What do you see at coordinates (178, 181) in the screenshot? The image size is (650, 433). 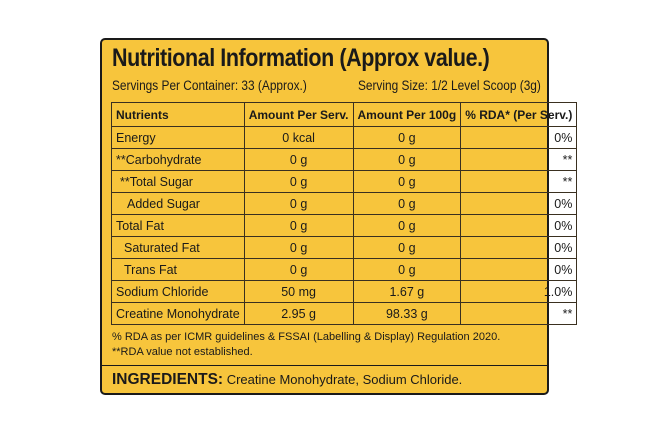 I see `row-nutrient: **Total Sugar` at bounding box center [178, 181].